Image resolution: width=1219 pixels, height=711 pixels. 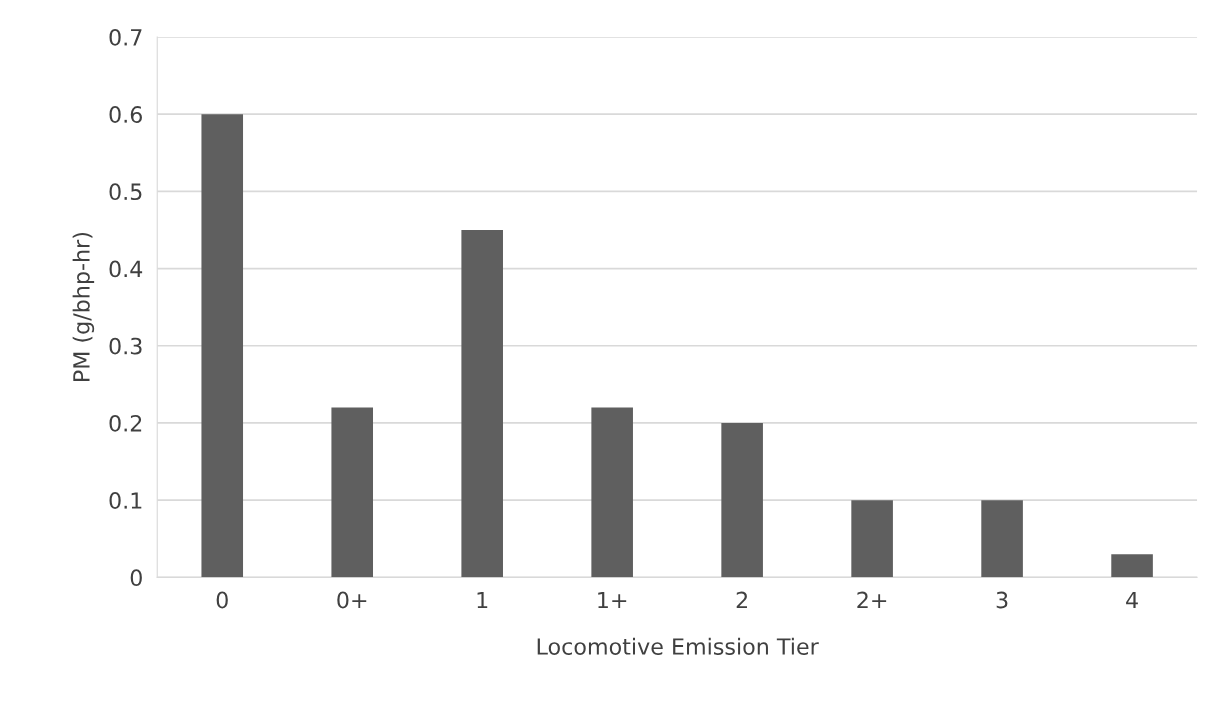 What do you see at coordinates (136, 578) in the screenshot?
I see `y-tick-label: 0` at bounding box center [136, 578].